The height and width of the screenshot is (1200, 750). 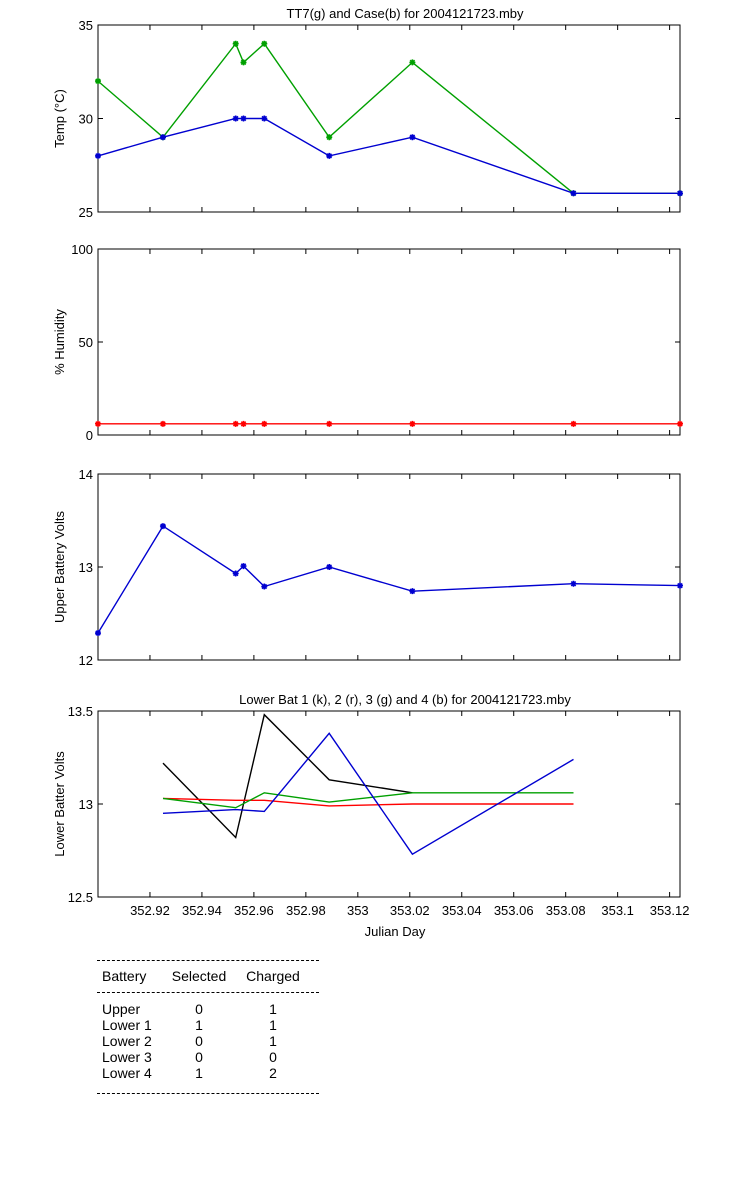 I want to click on y-tick-label: 14, so click(x=86, y=474).